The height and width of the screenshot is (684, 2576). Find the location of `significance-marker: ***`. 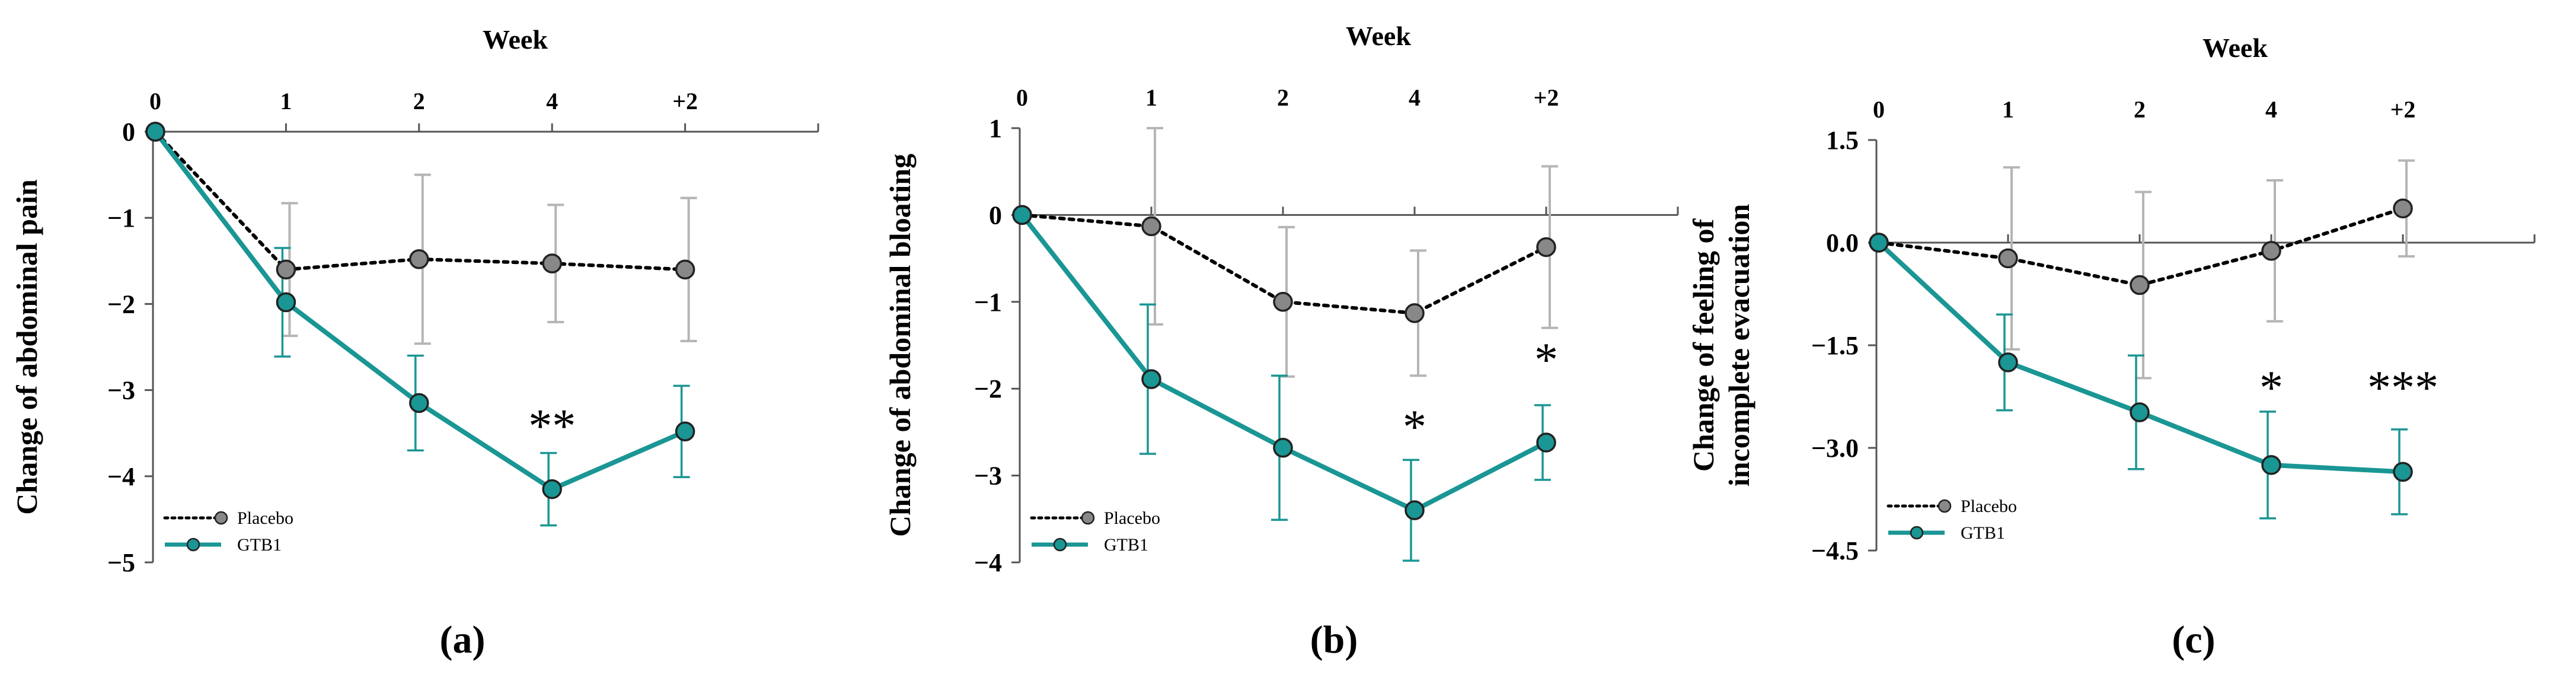

significance-marker: *** is located at coordinates (2402, 388).